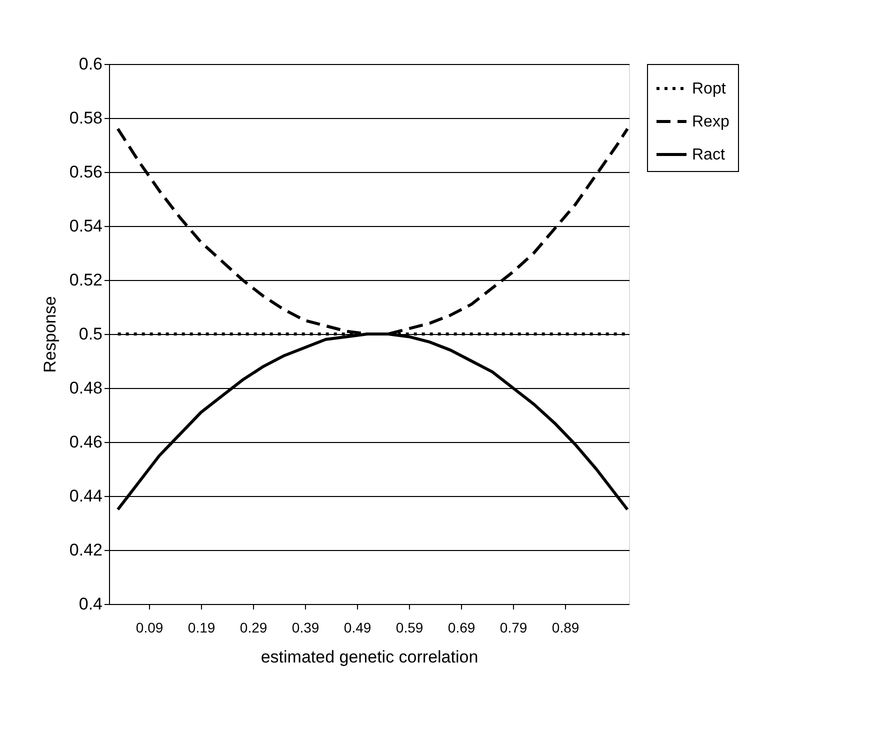 The width and height of the screenshot is (877, 739). What do you see at coordinates (202, 628) in the screenshot?
I see `x-tick-label: 0.19` at bounding box center [202, 628].